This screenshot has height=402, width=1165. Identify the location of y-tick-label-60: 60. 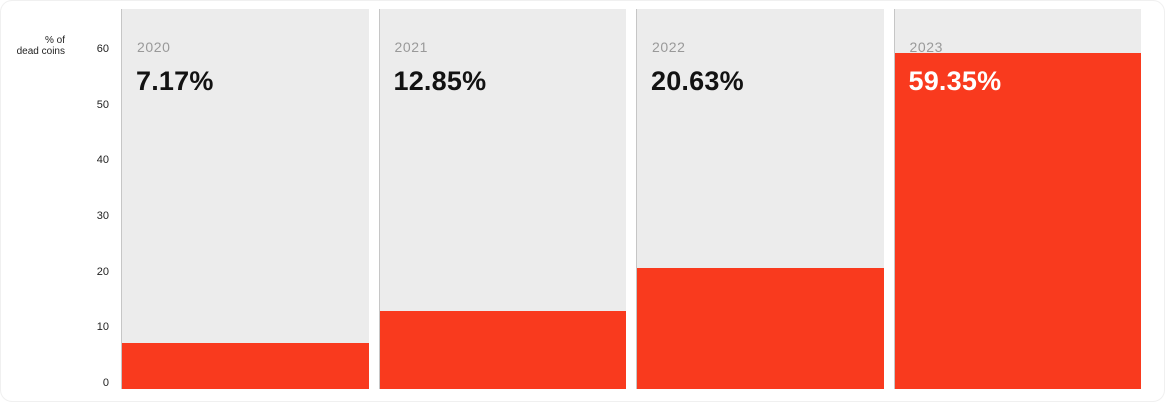
(102, 49).